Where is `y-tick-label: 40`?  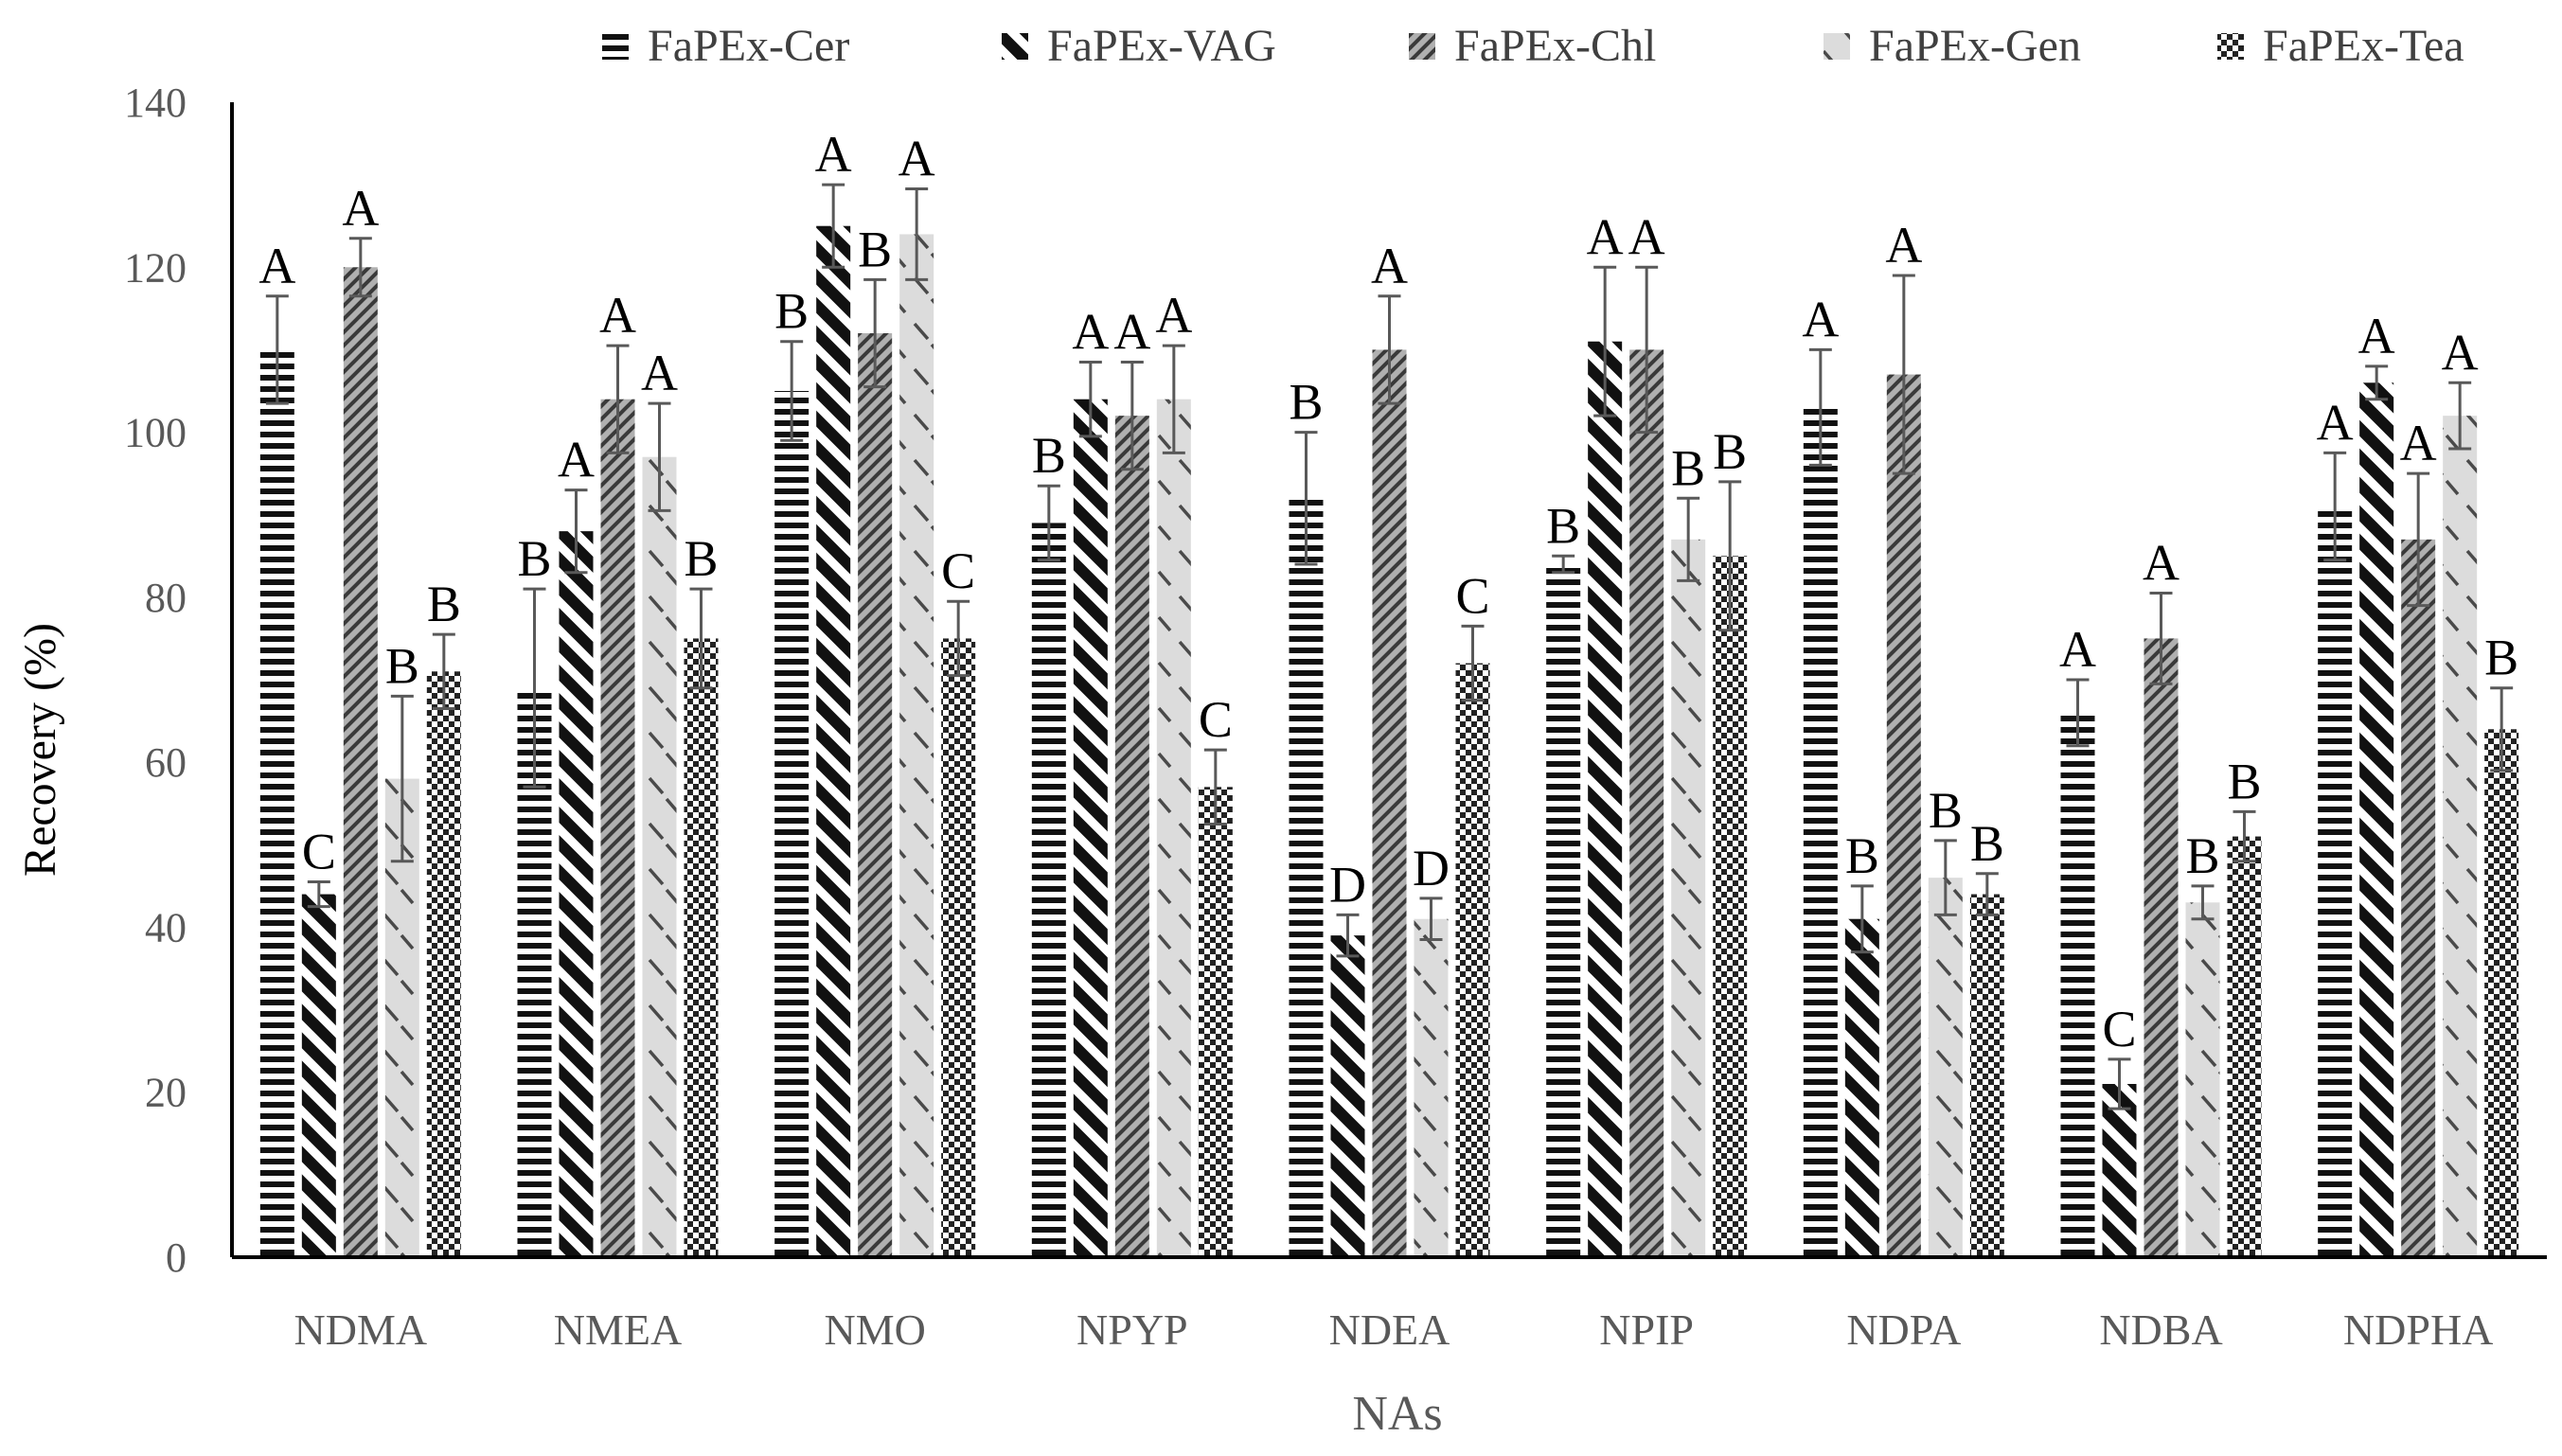
y-tick-label: 40 is located at coordinates (166, 927).